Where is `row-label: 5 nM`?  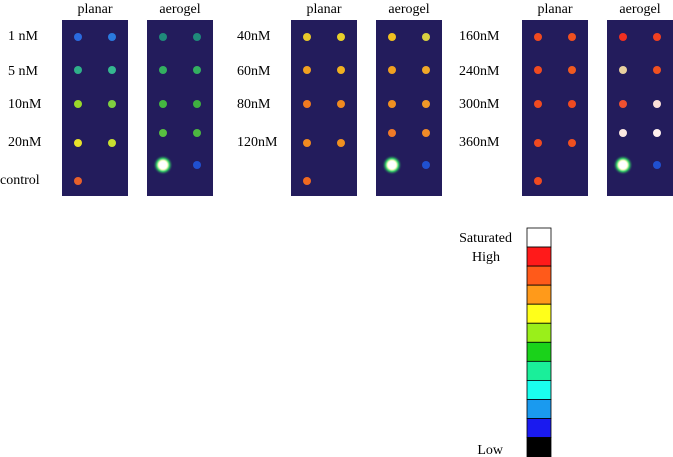
row-label: 5 nM is located at coordinates (23, 71).